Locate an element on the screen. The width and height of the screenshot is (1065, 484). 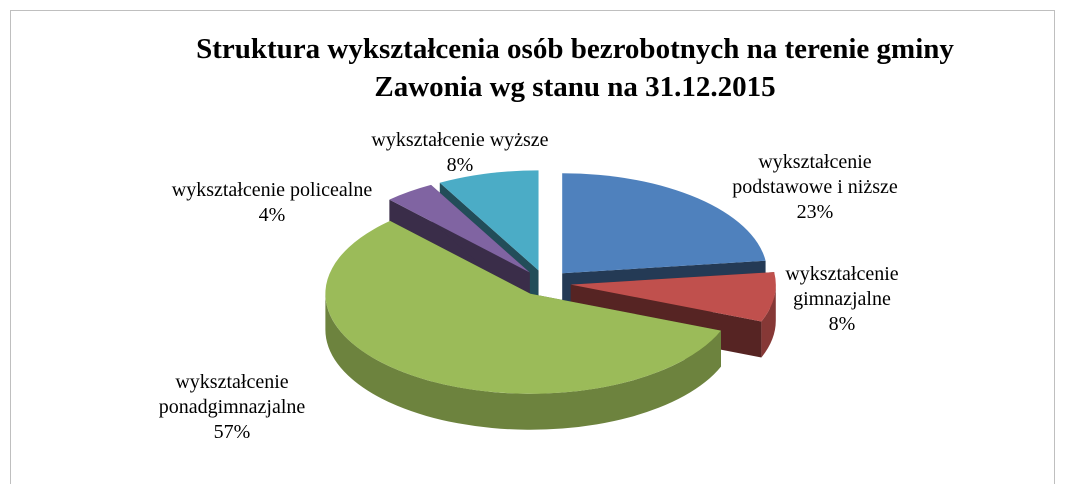
data-label: wykształcenie gimnazjalne 8% is located at coordinates (842, 299).